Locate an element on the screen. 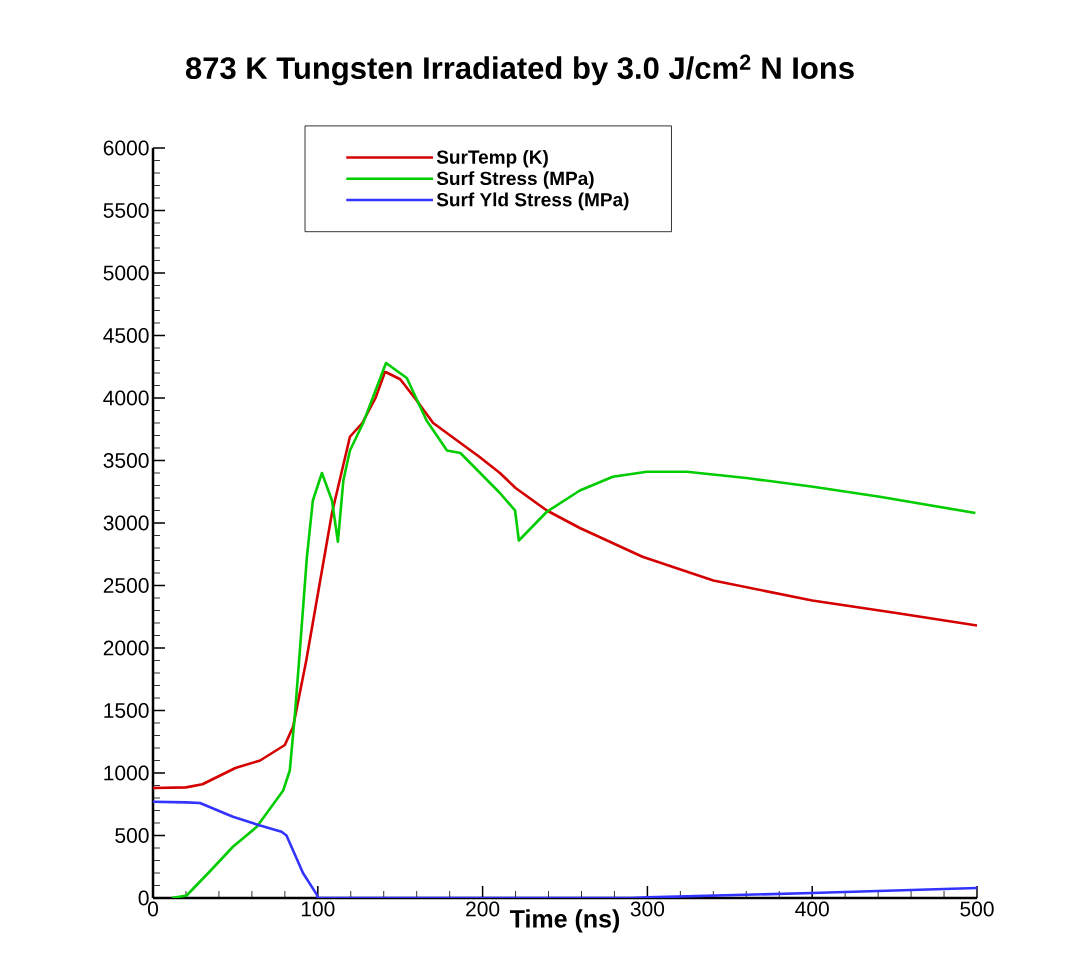  y-tick-label: 5500 is located at coordinates (126, 210).